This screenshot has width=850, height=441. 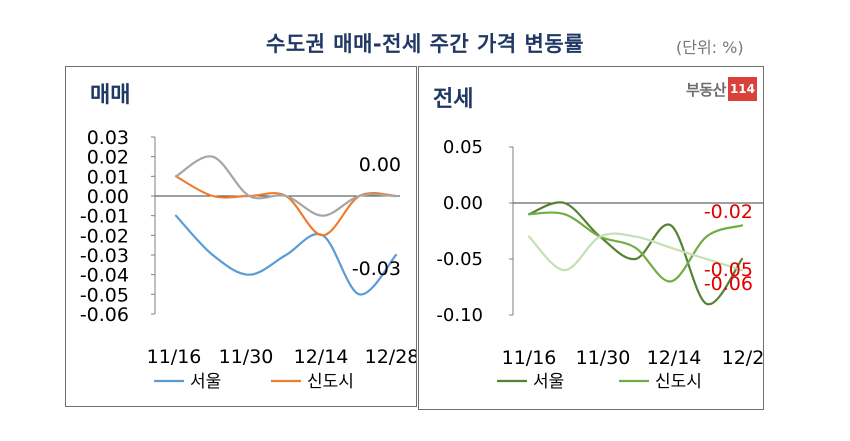 What do you see at coordinates (104, 256) in the screenshot?
I see `y-tick-label: -0.03` at bounding box center [104, 256].